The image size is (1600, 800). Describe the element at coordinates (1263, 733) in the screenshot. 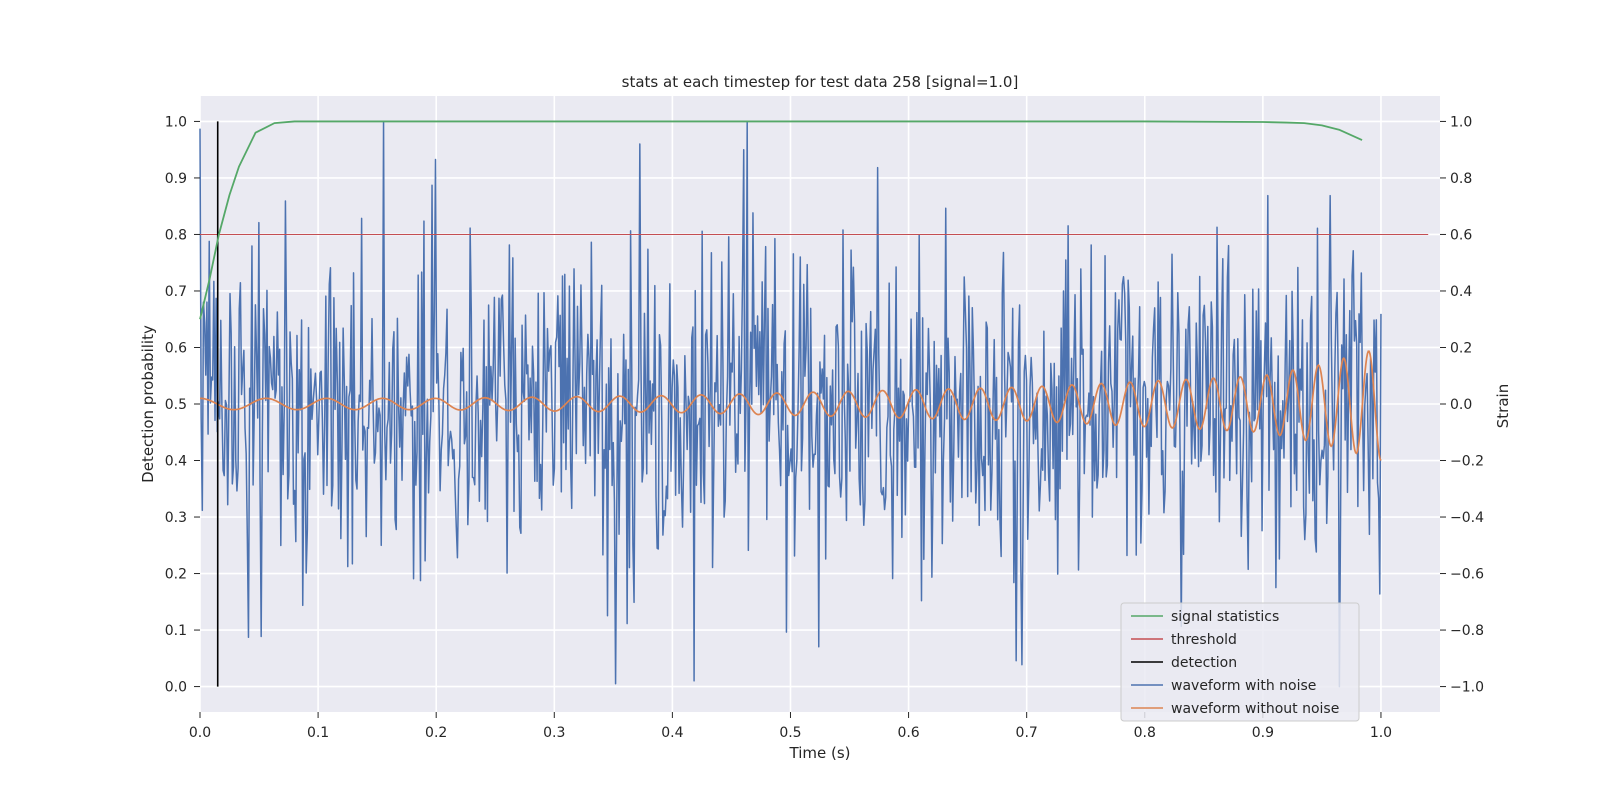

I see `x-tick-label: 0.9` at that location.